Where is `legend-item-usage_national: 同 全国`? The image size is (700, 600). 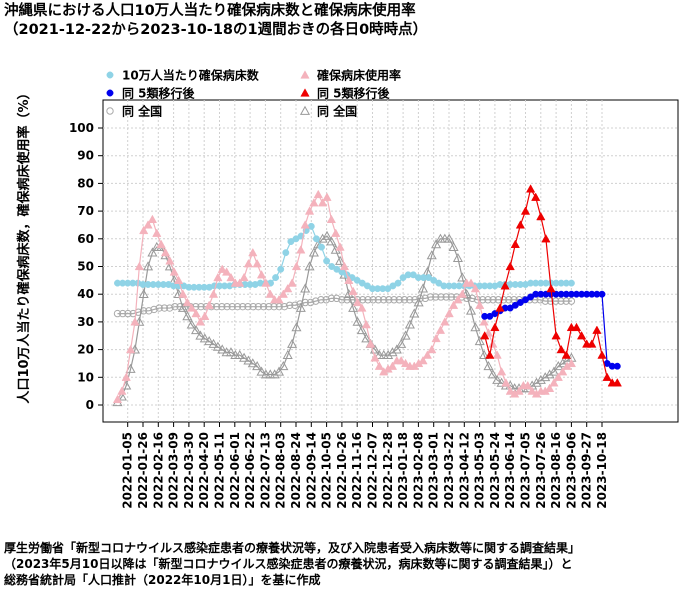 legend-item-usage_national: 同 全国 is located at coordinates (328, 111).